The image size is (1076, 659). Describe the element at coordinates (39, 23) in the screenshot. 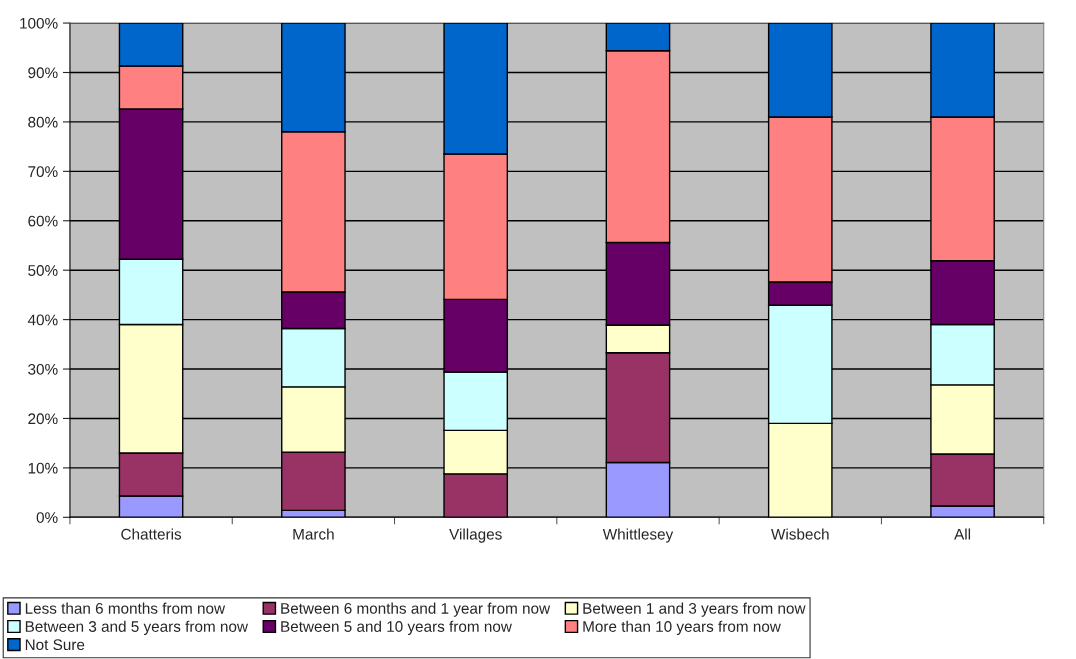

I see `y-tick-label: 100%` at that location.